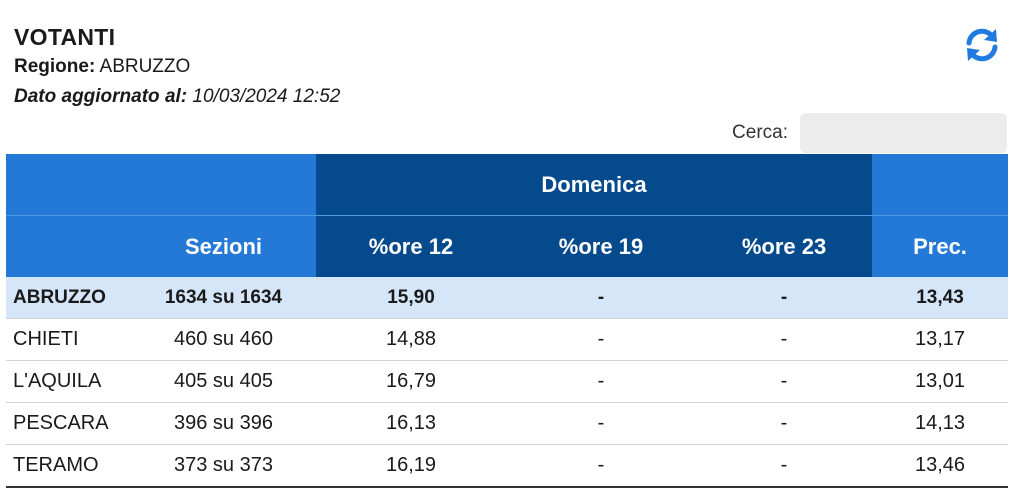 This screenshot has height=503, width=1024. Describe the element at coordinates (940, 246) in the screenshot. I see `column-header-prec: Prec.` at that location.